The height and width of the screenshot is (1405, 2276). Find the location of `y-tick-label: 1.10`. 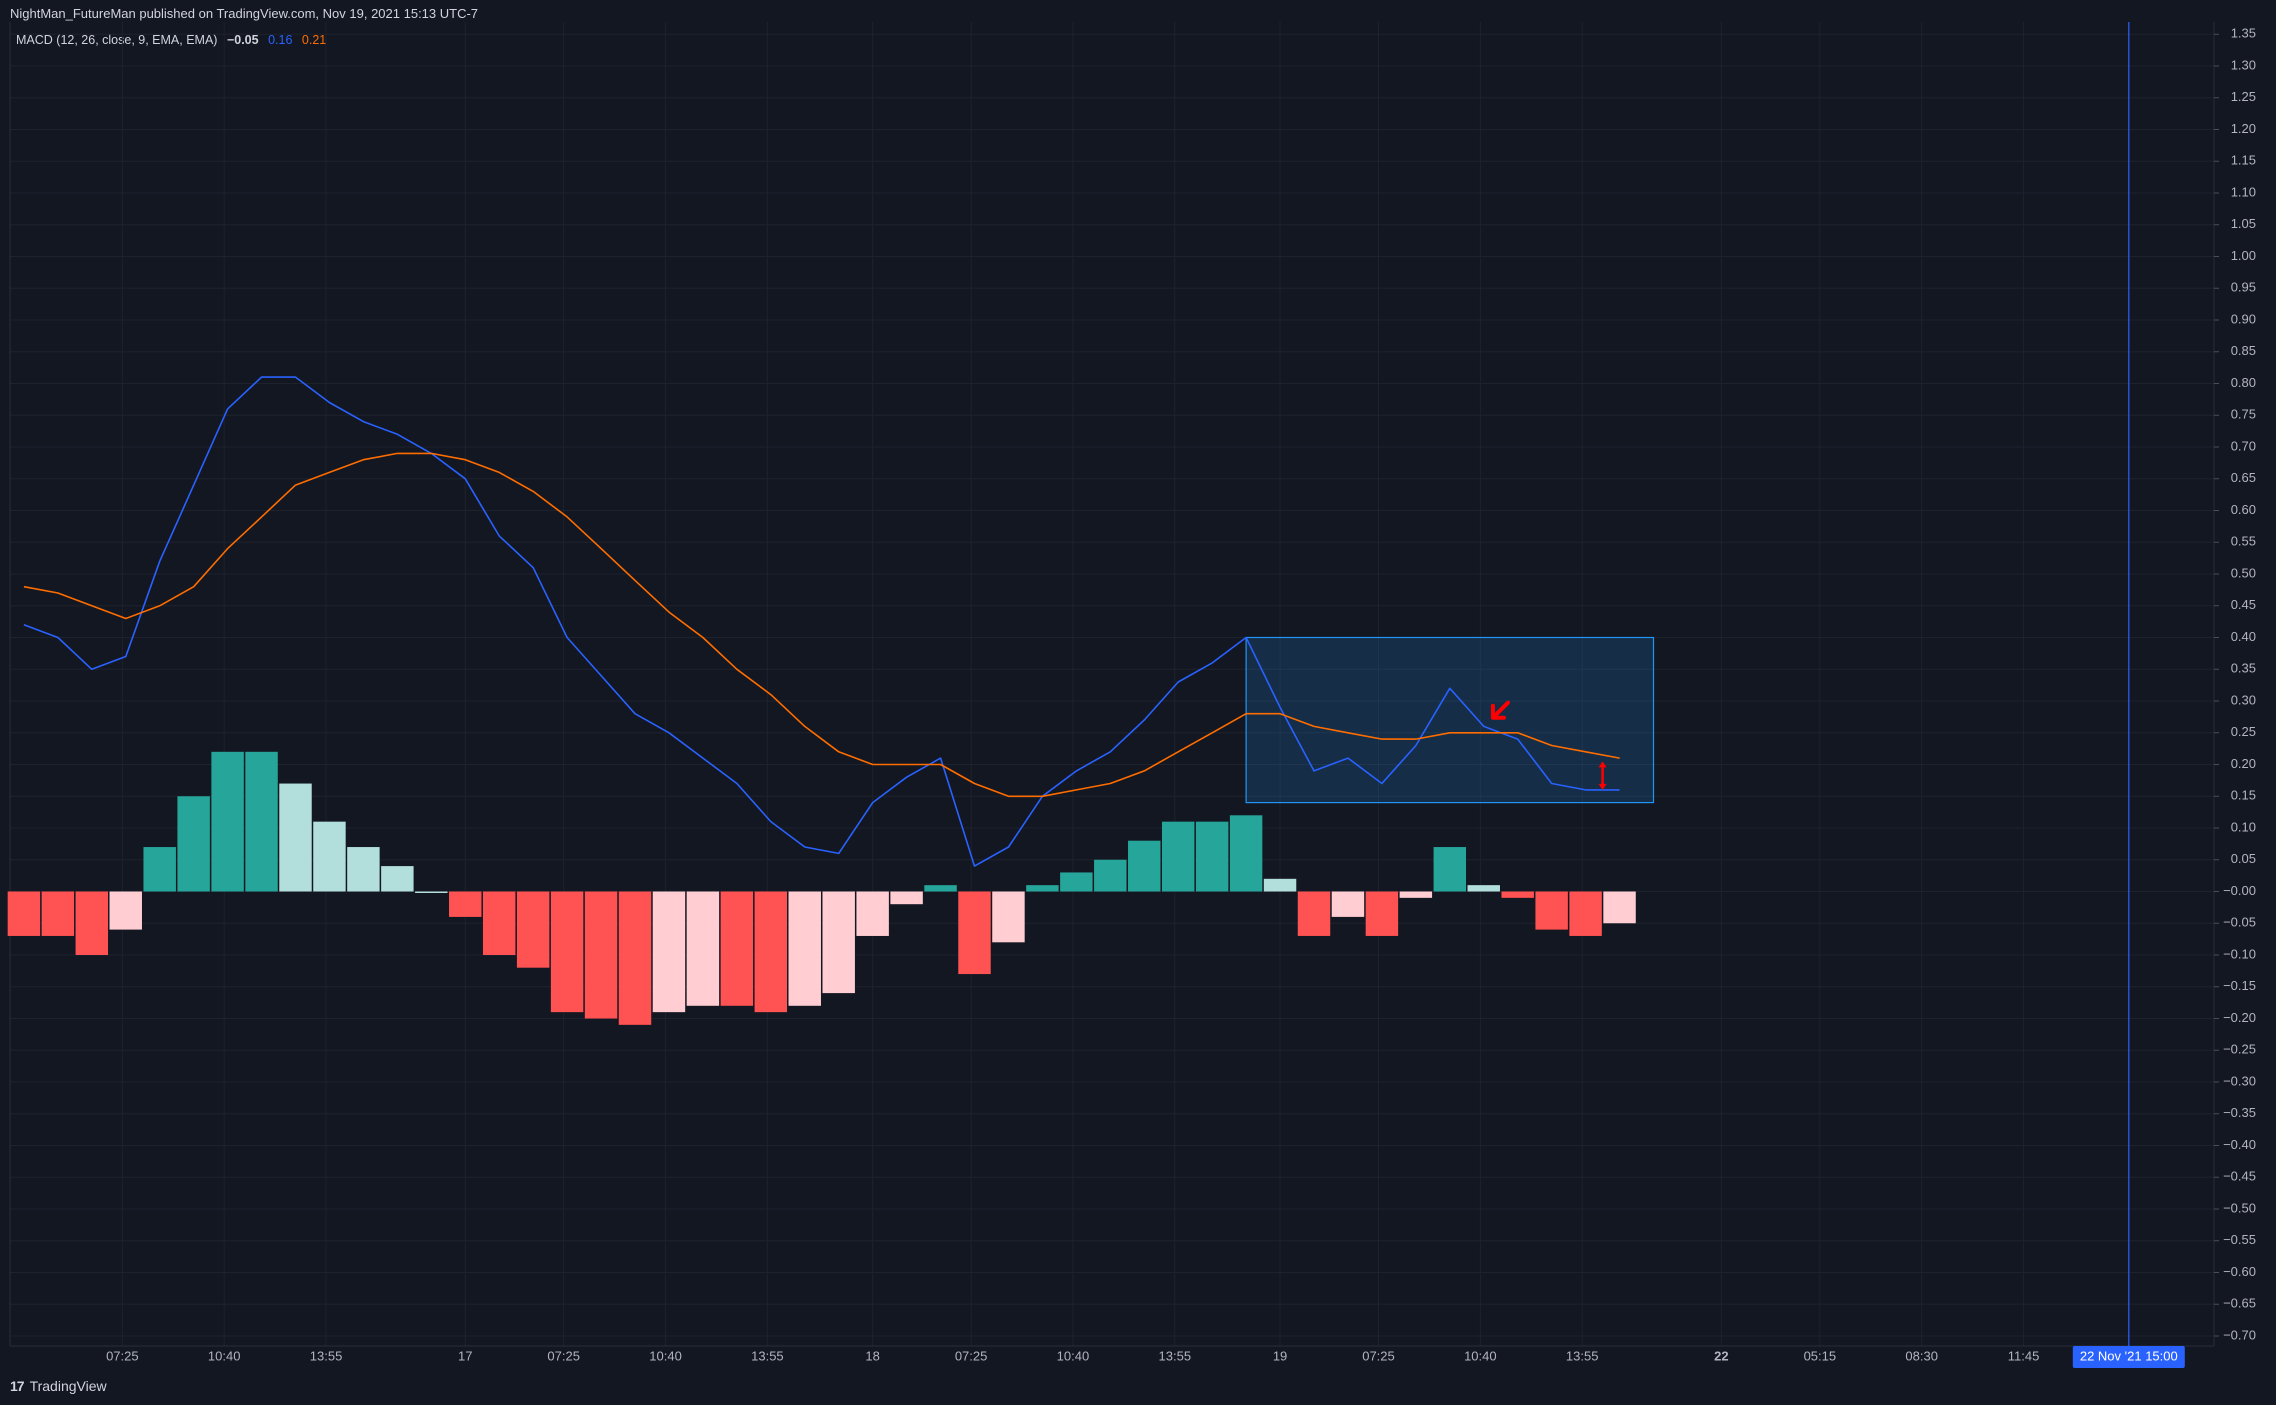

y-tick-label: 1.10 is located at coordinates (2243, 191).